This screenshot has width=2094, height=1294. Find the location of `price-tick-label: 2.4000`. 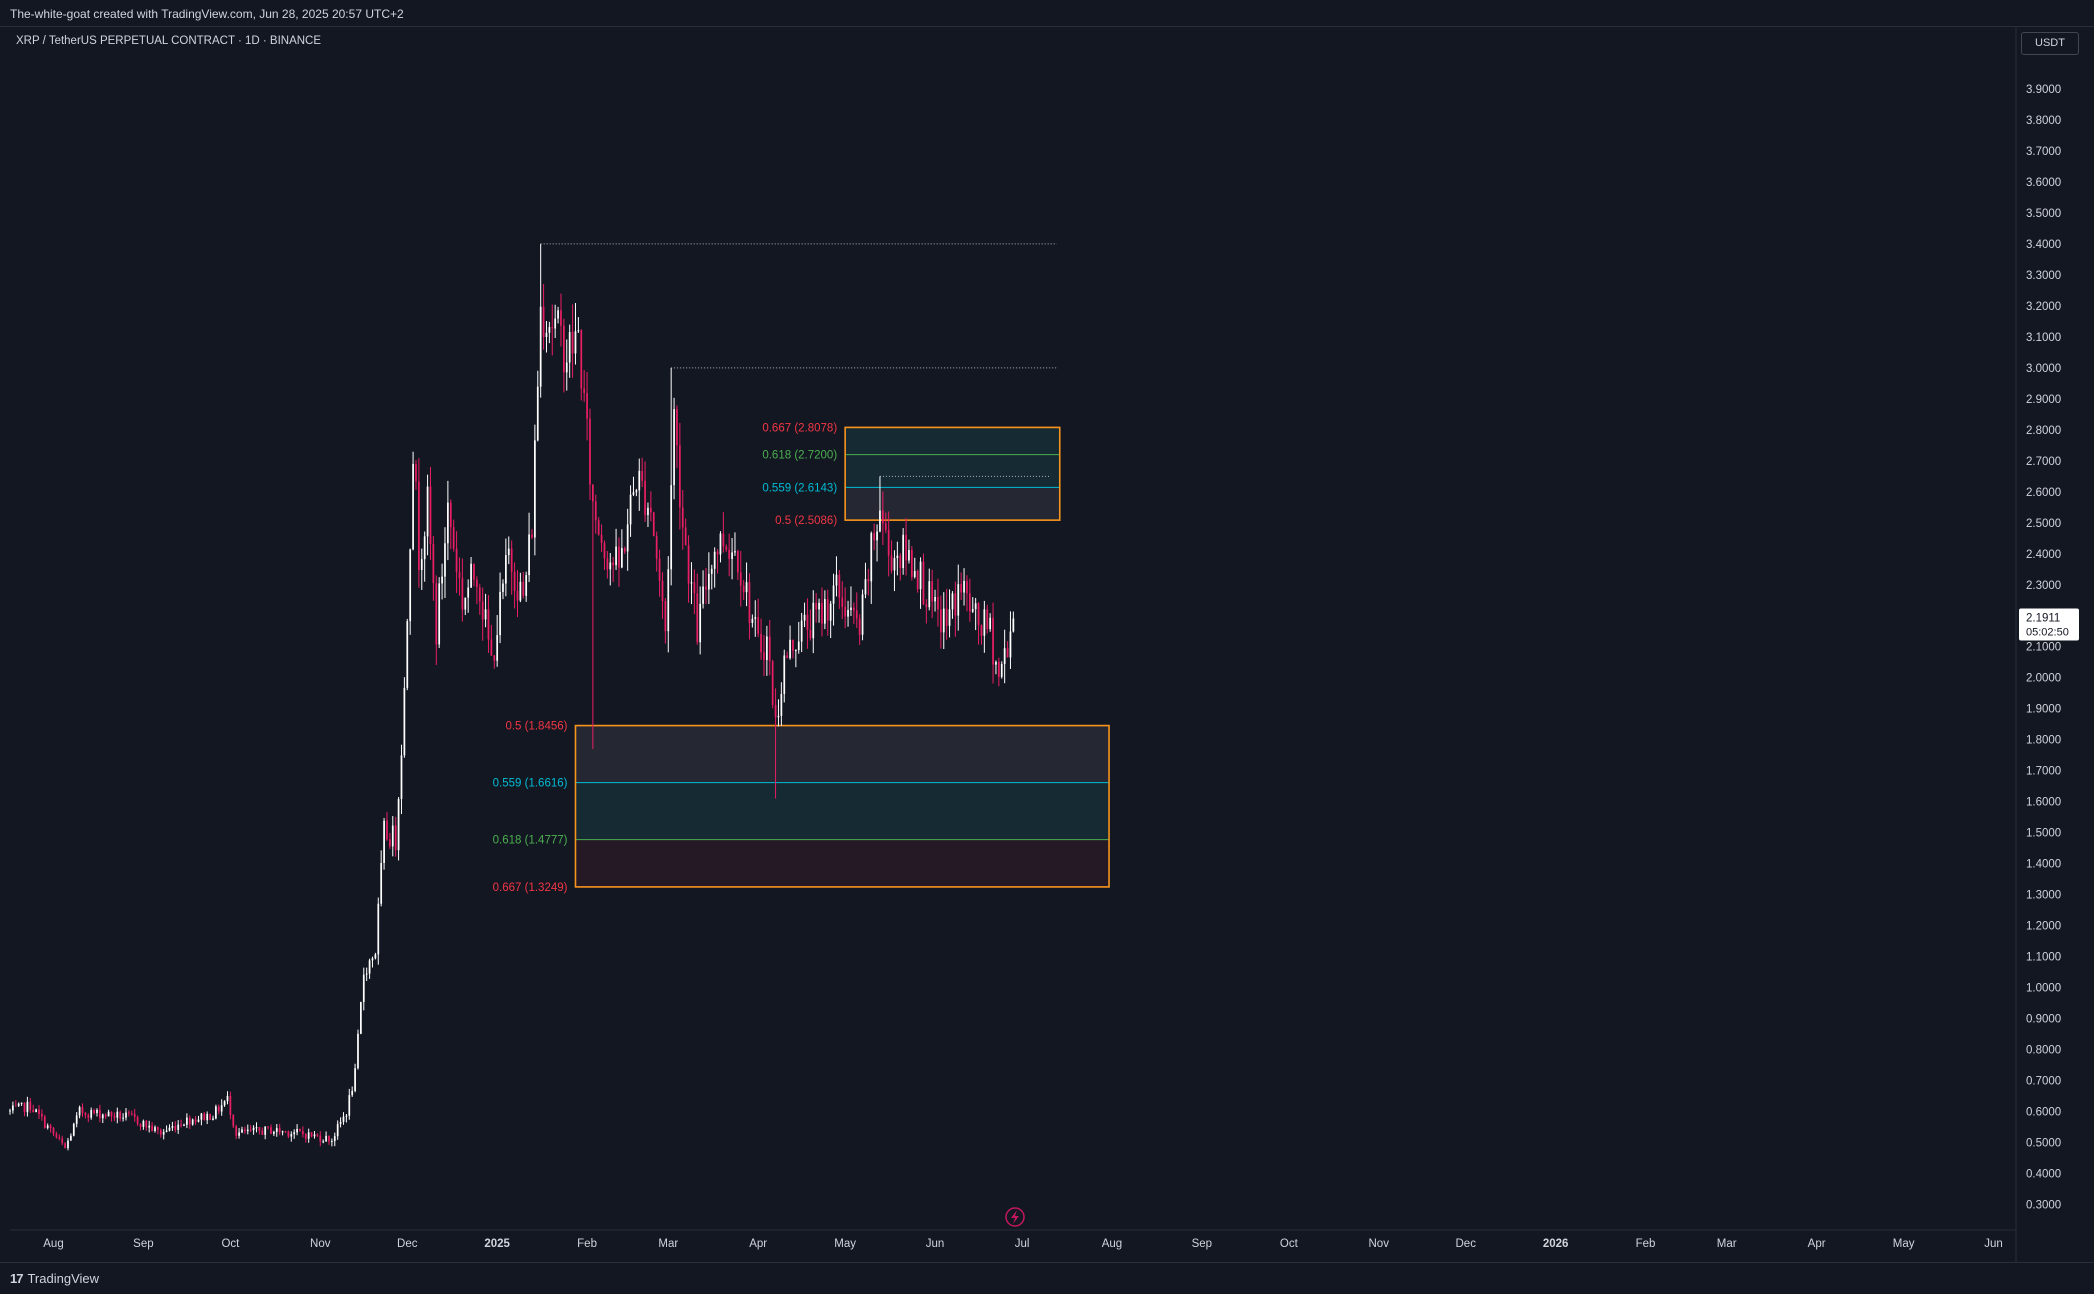

price-tick-label: 2.4000 is located at coordinates (2043, 555).